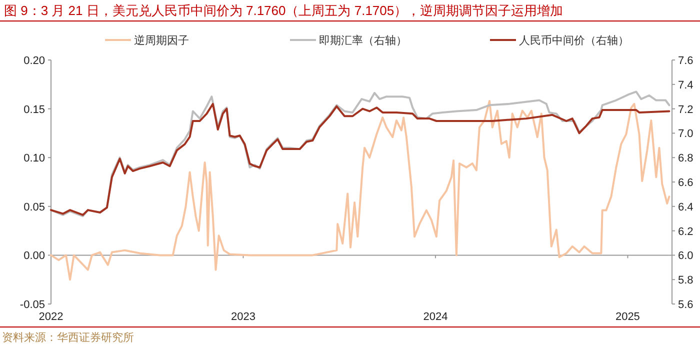  Describe the element at coordinates (34, 158) in the screenshot. I see `y-tick-label: 0.10` at that location.